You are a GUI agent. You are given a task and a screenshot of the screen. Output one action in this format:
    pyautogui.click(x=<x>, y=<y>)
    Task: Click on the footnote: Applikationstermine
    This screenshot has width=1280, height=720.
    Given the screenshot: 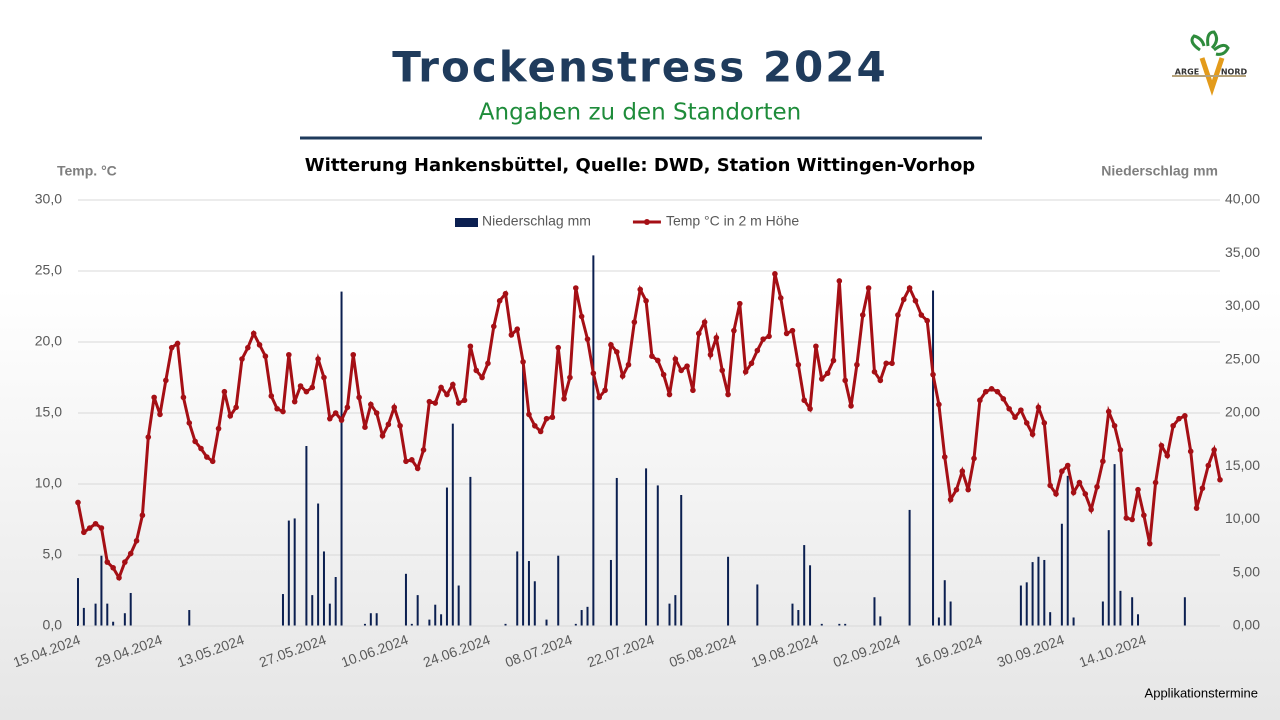 What is the action you would take?
    pyautogui.click(x=1201, y=692)
    